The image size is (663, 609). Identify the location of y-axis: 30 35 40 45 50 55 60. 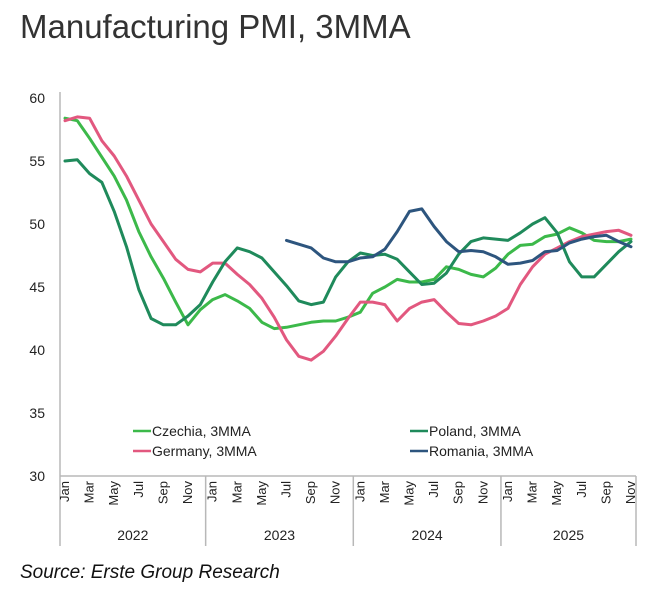
(45, 287).